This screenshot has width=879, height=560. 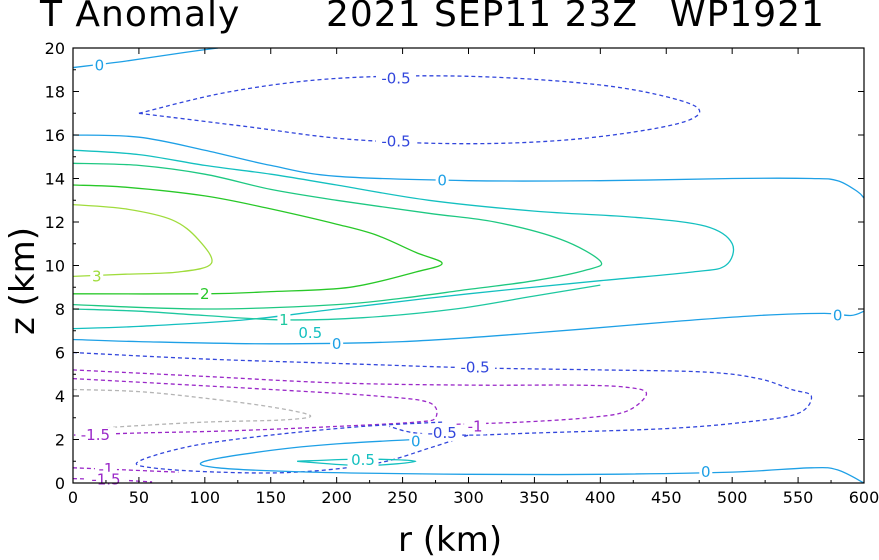 I want to click on y-tick-label-0: 0, so click(x=60, y=483).